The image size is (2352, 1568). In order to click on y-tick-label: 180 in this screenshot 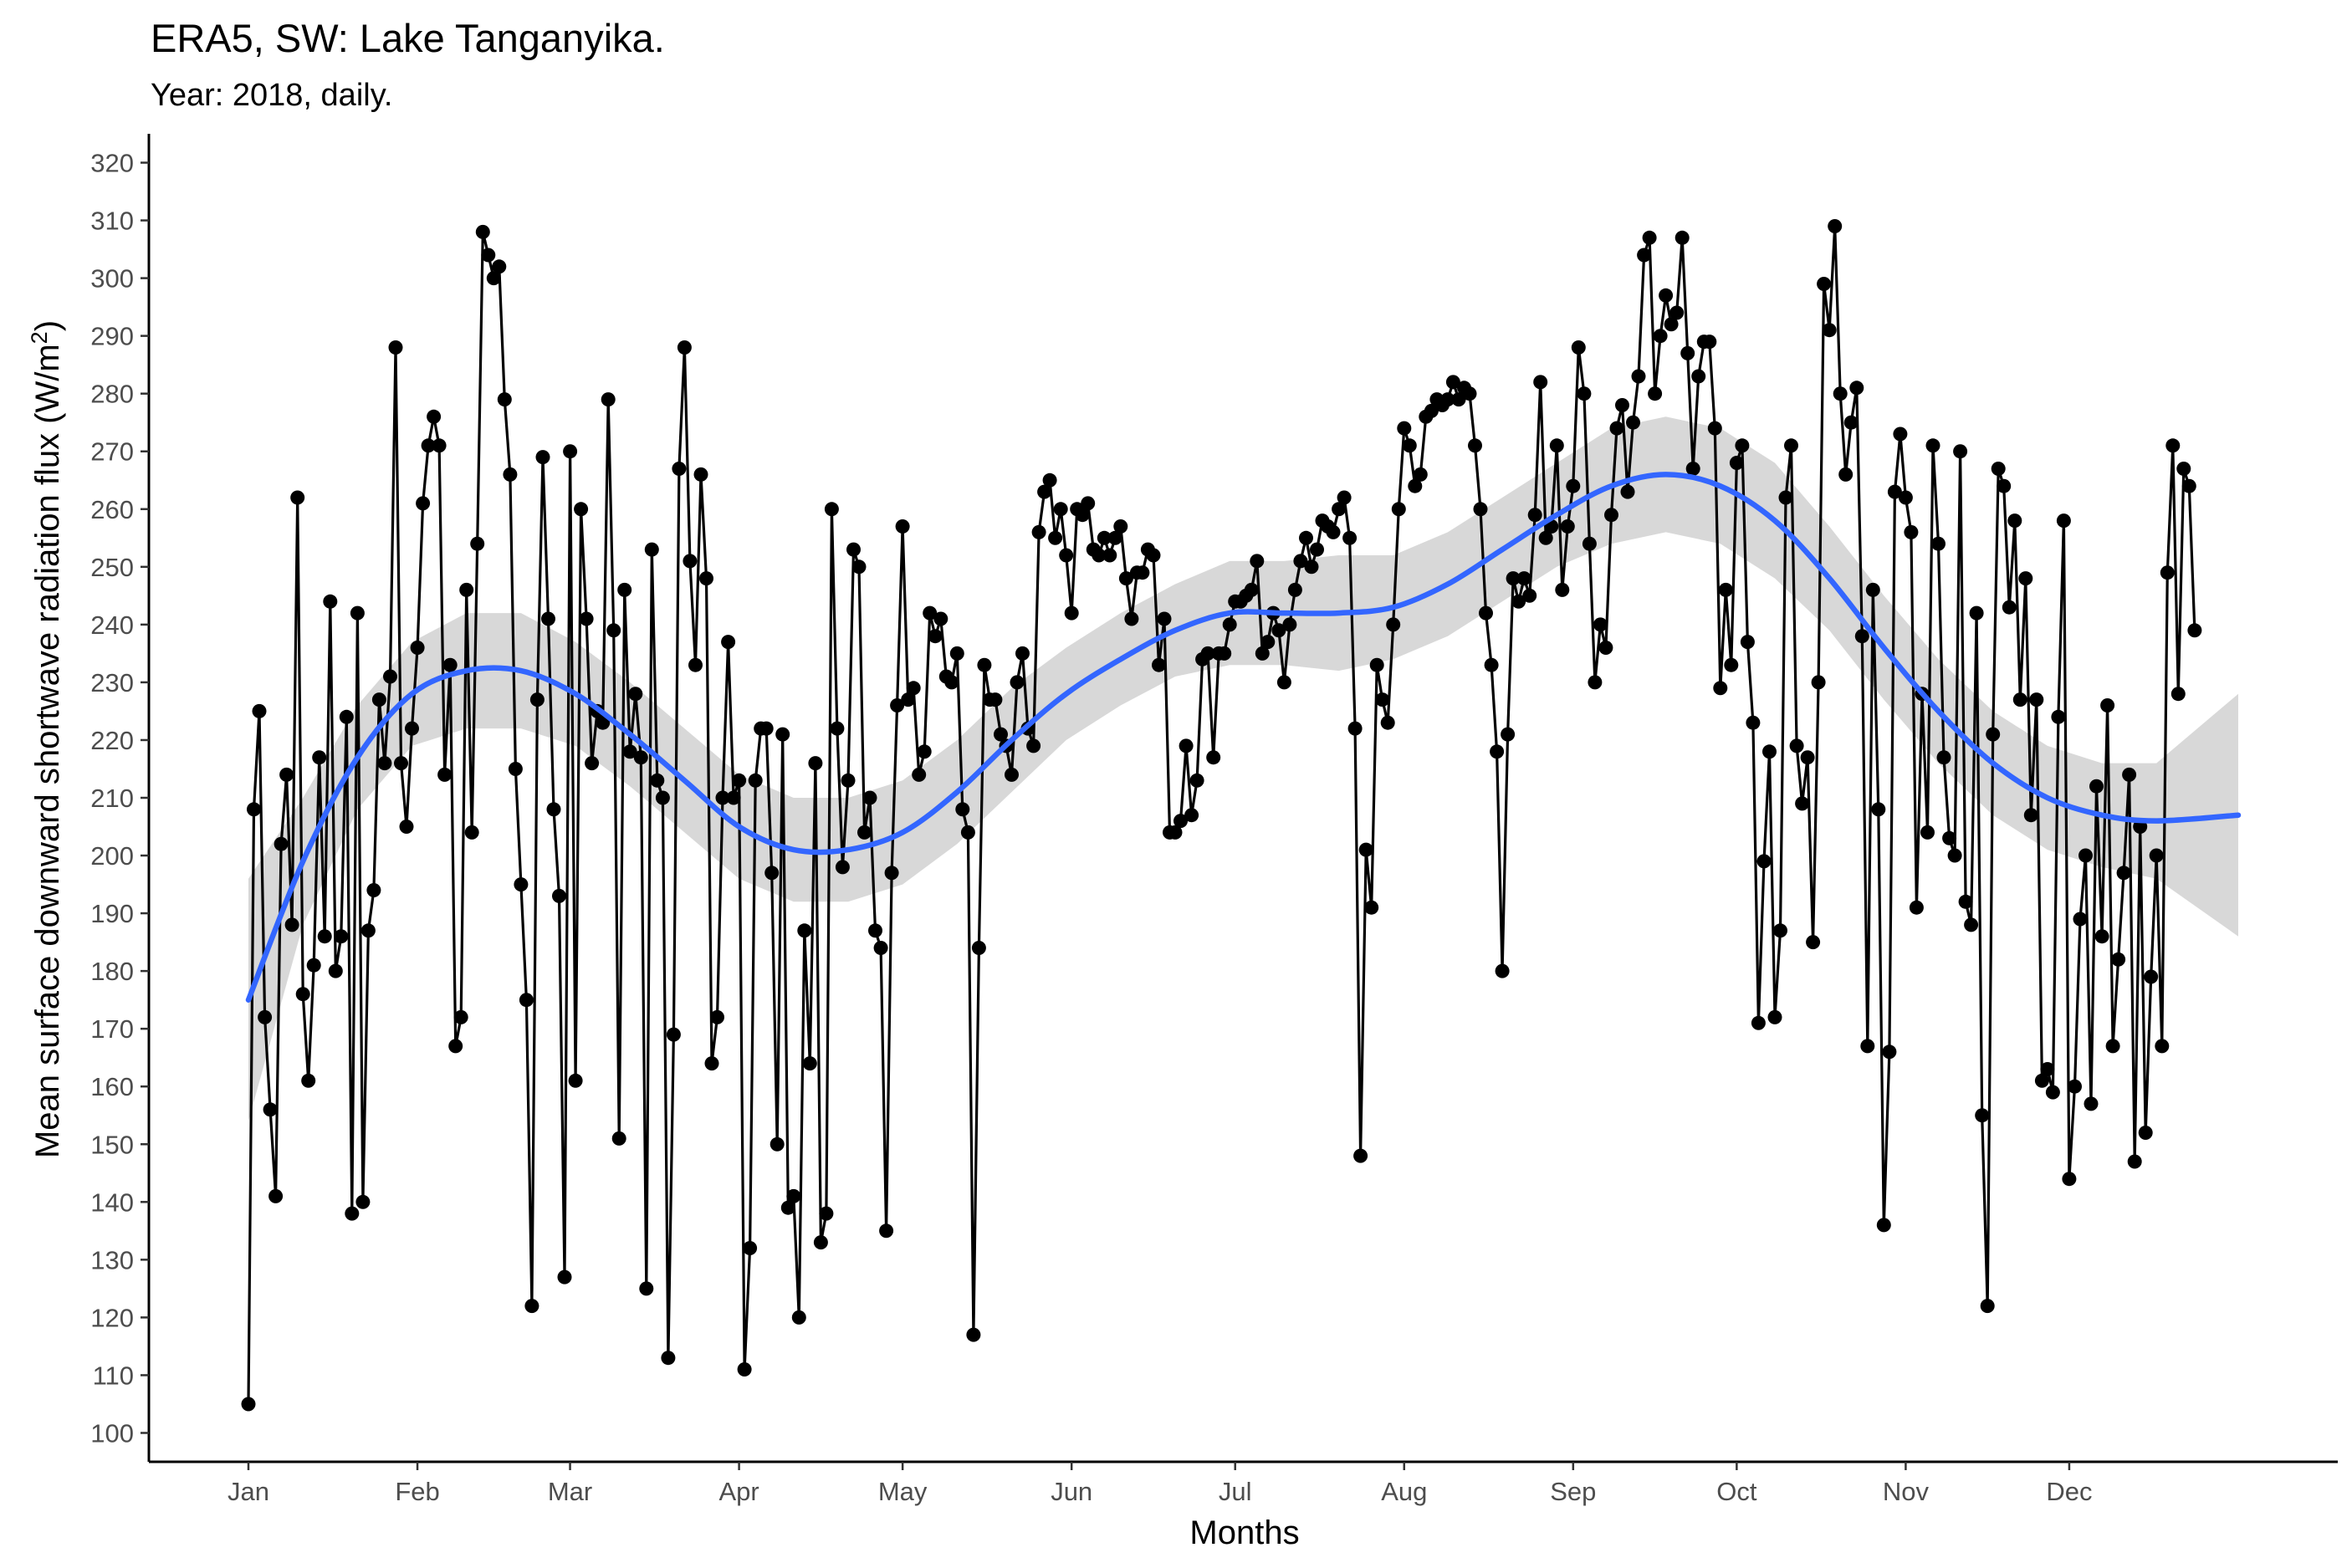, I will do `click(112, 971)`.